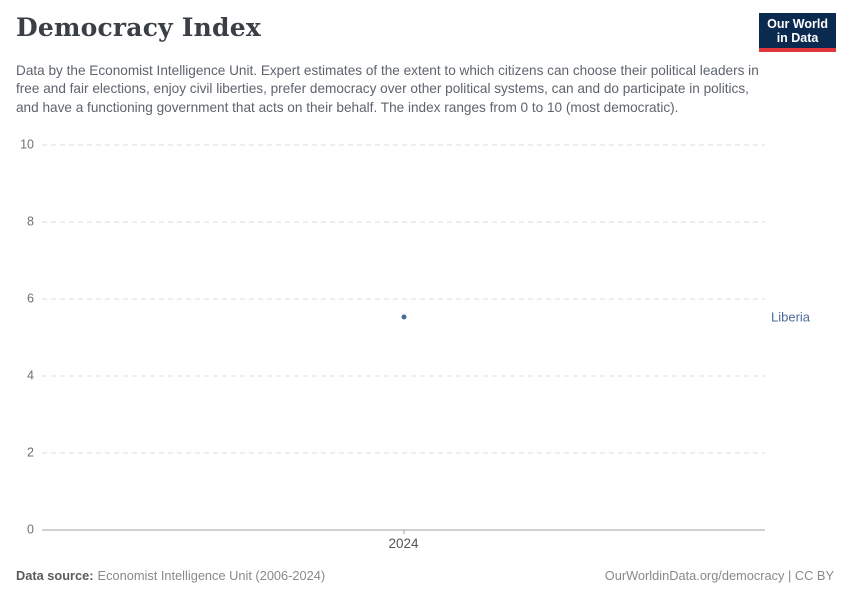  I want to click on y-tick-label: 2, so click(30, 452).